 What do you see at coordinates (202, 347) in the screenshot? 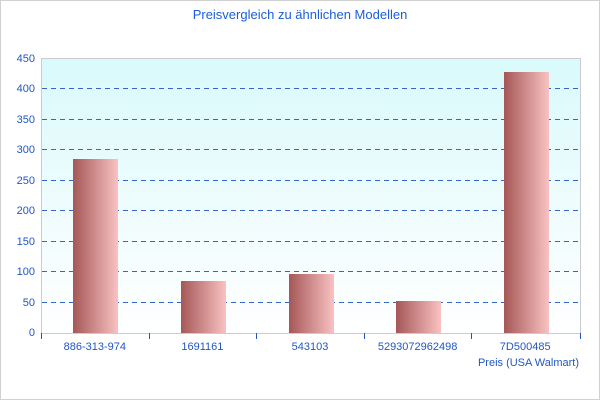
I see `x-axis-category-label: 1691161` at bounding box center [202, 347].